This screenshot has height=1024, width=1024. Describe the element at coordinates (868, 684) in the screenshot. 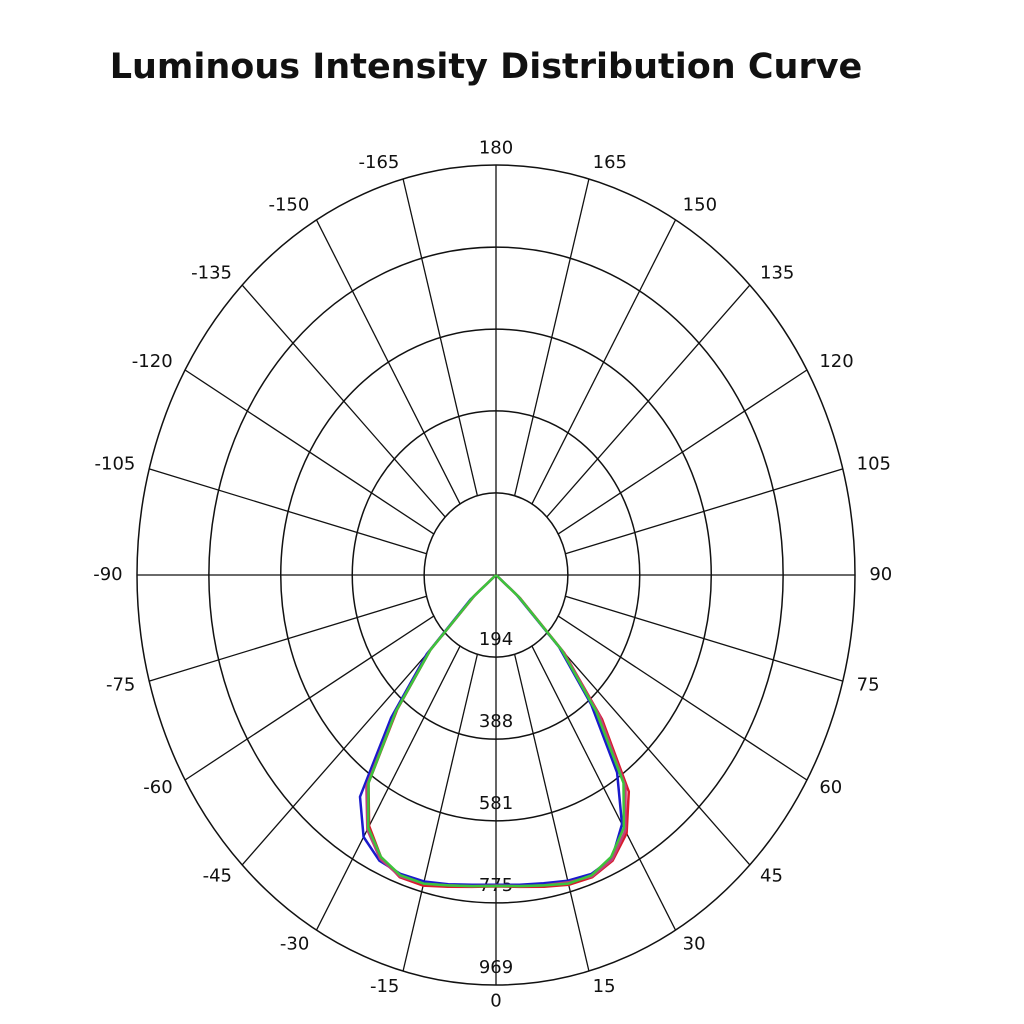

I see `angle-label: 75` at that location.